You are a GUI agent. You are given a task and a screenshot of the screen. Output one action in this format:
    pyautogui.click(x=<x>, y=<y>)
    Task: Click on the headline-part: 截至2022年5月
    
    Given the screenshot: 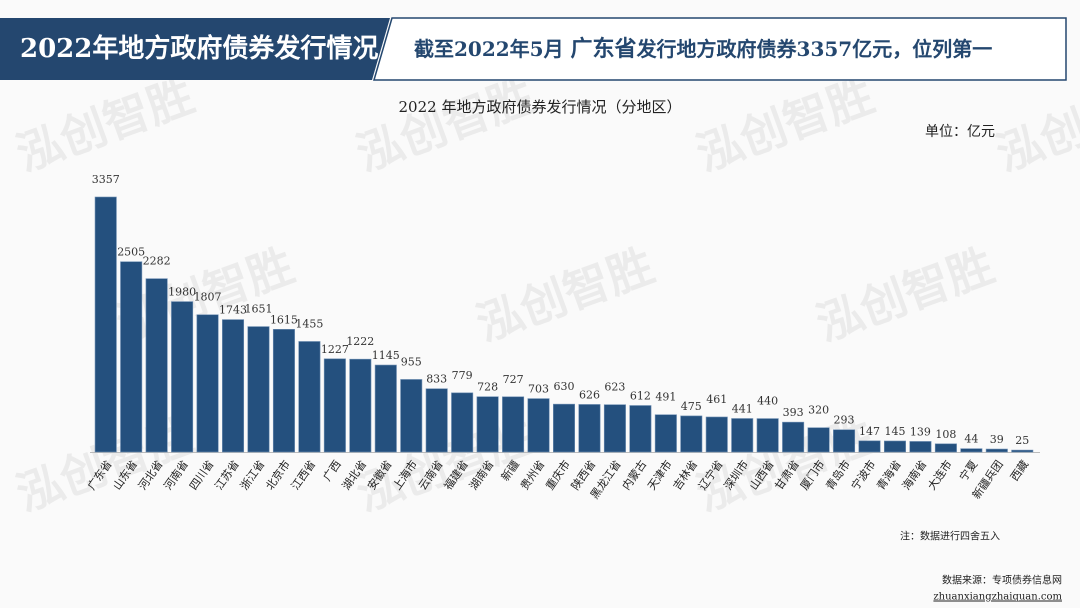 What is the action you would take?
    pyautogui.click(x=492, y=49)
    